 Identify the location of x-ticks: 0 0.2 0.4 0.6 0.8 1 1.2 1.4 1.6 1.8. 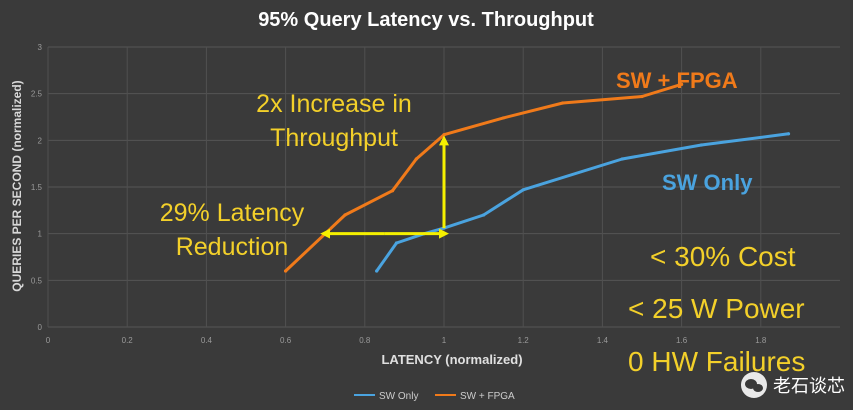
(406, 340).